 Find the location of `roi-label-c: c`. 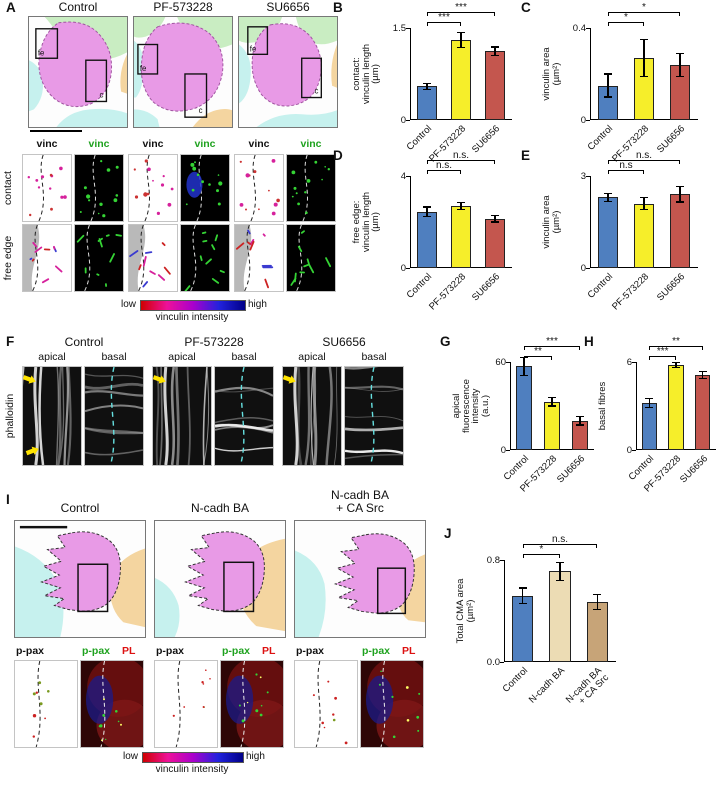

roi-label-c: c is located at coordinates (201, 110).